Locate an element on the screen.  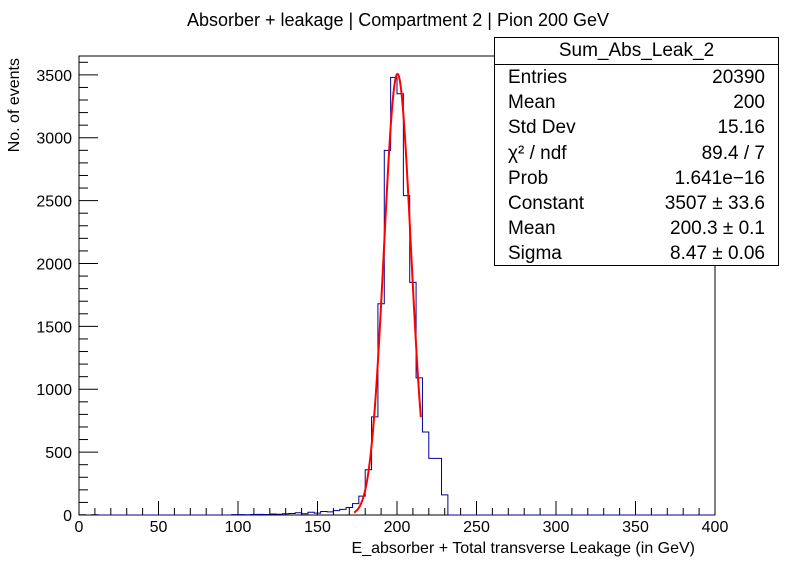
x-tick-label: 0 is located at coordinates (79, 527).